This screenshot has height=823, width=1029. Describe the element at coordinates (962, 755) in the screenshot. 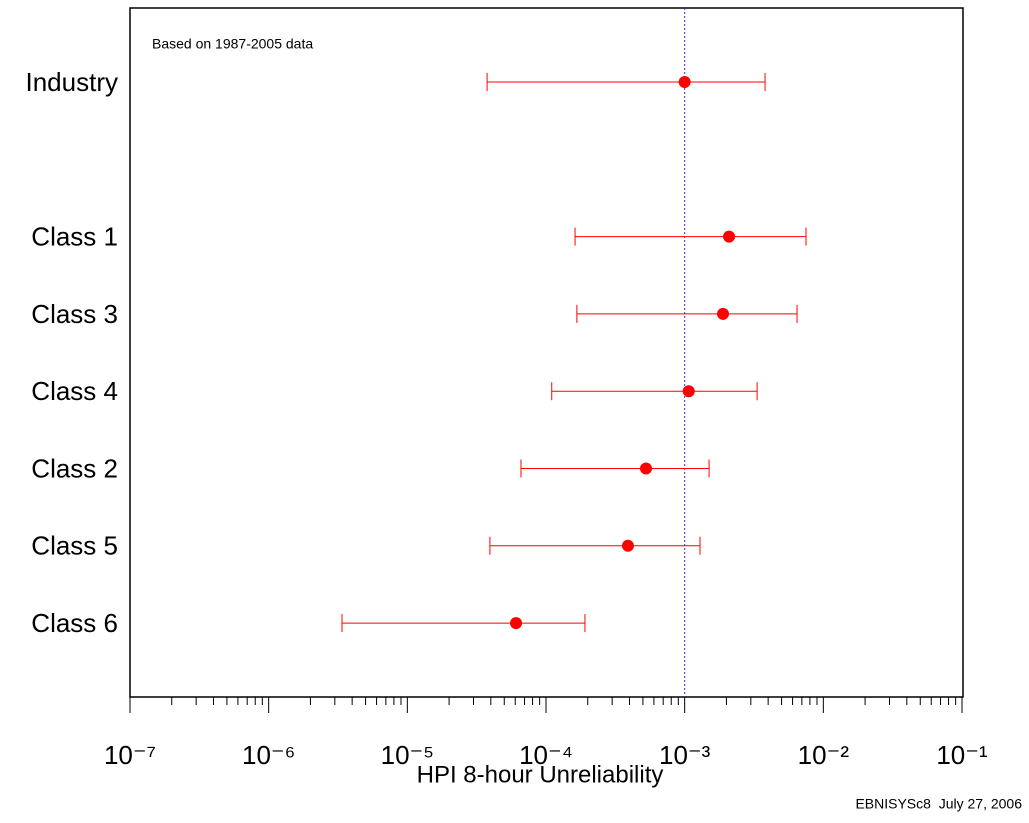

I see `x-tick-label: 10⁻¹` at that location.